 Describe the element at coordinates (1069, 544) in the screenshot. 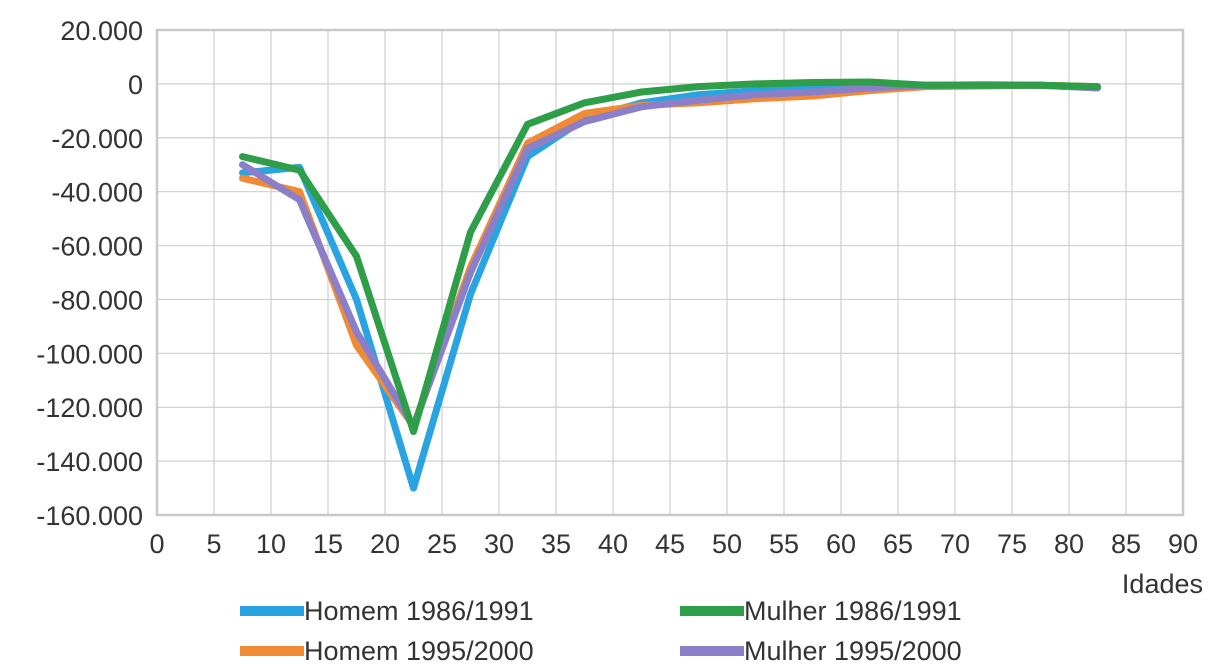

I see `x-tick-label: 80` at that location.